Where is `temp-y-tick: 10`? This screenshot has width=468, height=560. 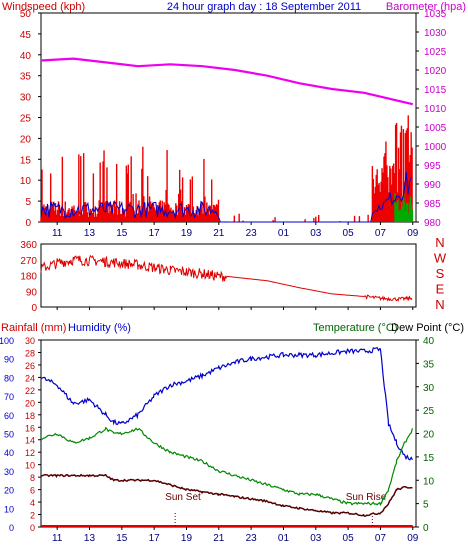 temp-y-tick: 10 is located at coordinates (429, 481).